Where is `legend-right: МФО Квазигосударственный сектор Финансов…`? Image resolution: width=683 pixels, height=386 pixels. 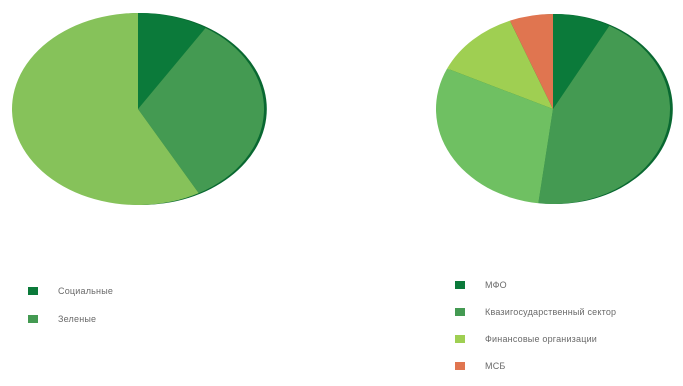
legend-right: МФО Квазигосударственный сектор Финансов… is located at coordinates (535, 332).